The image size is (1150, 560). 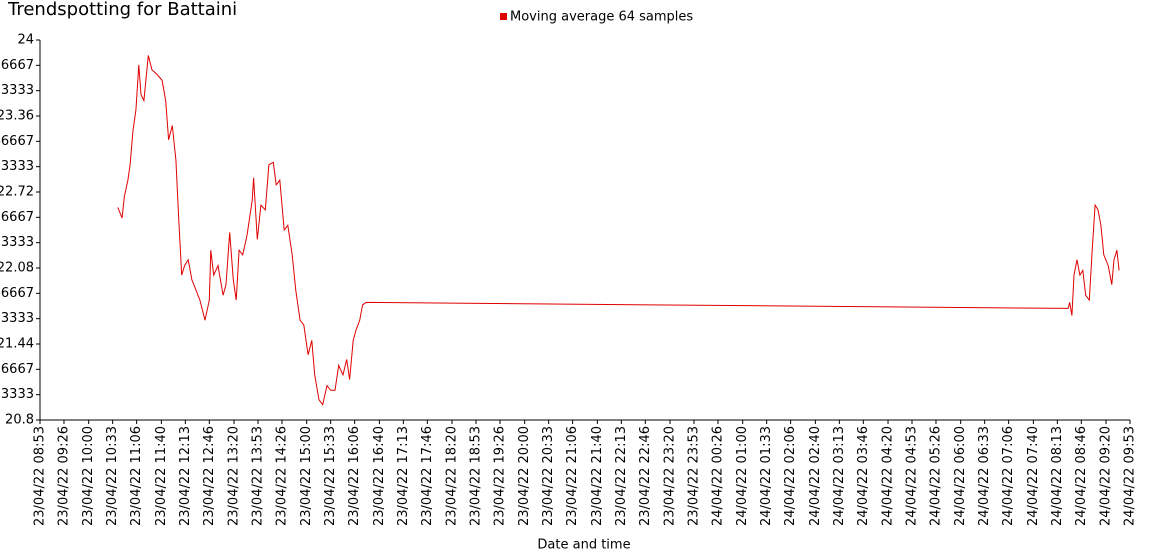 I want to click on x-tick-label: 24/04/22 06:33, so click(x=984, y=476).